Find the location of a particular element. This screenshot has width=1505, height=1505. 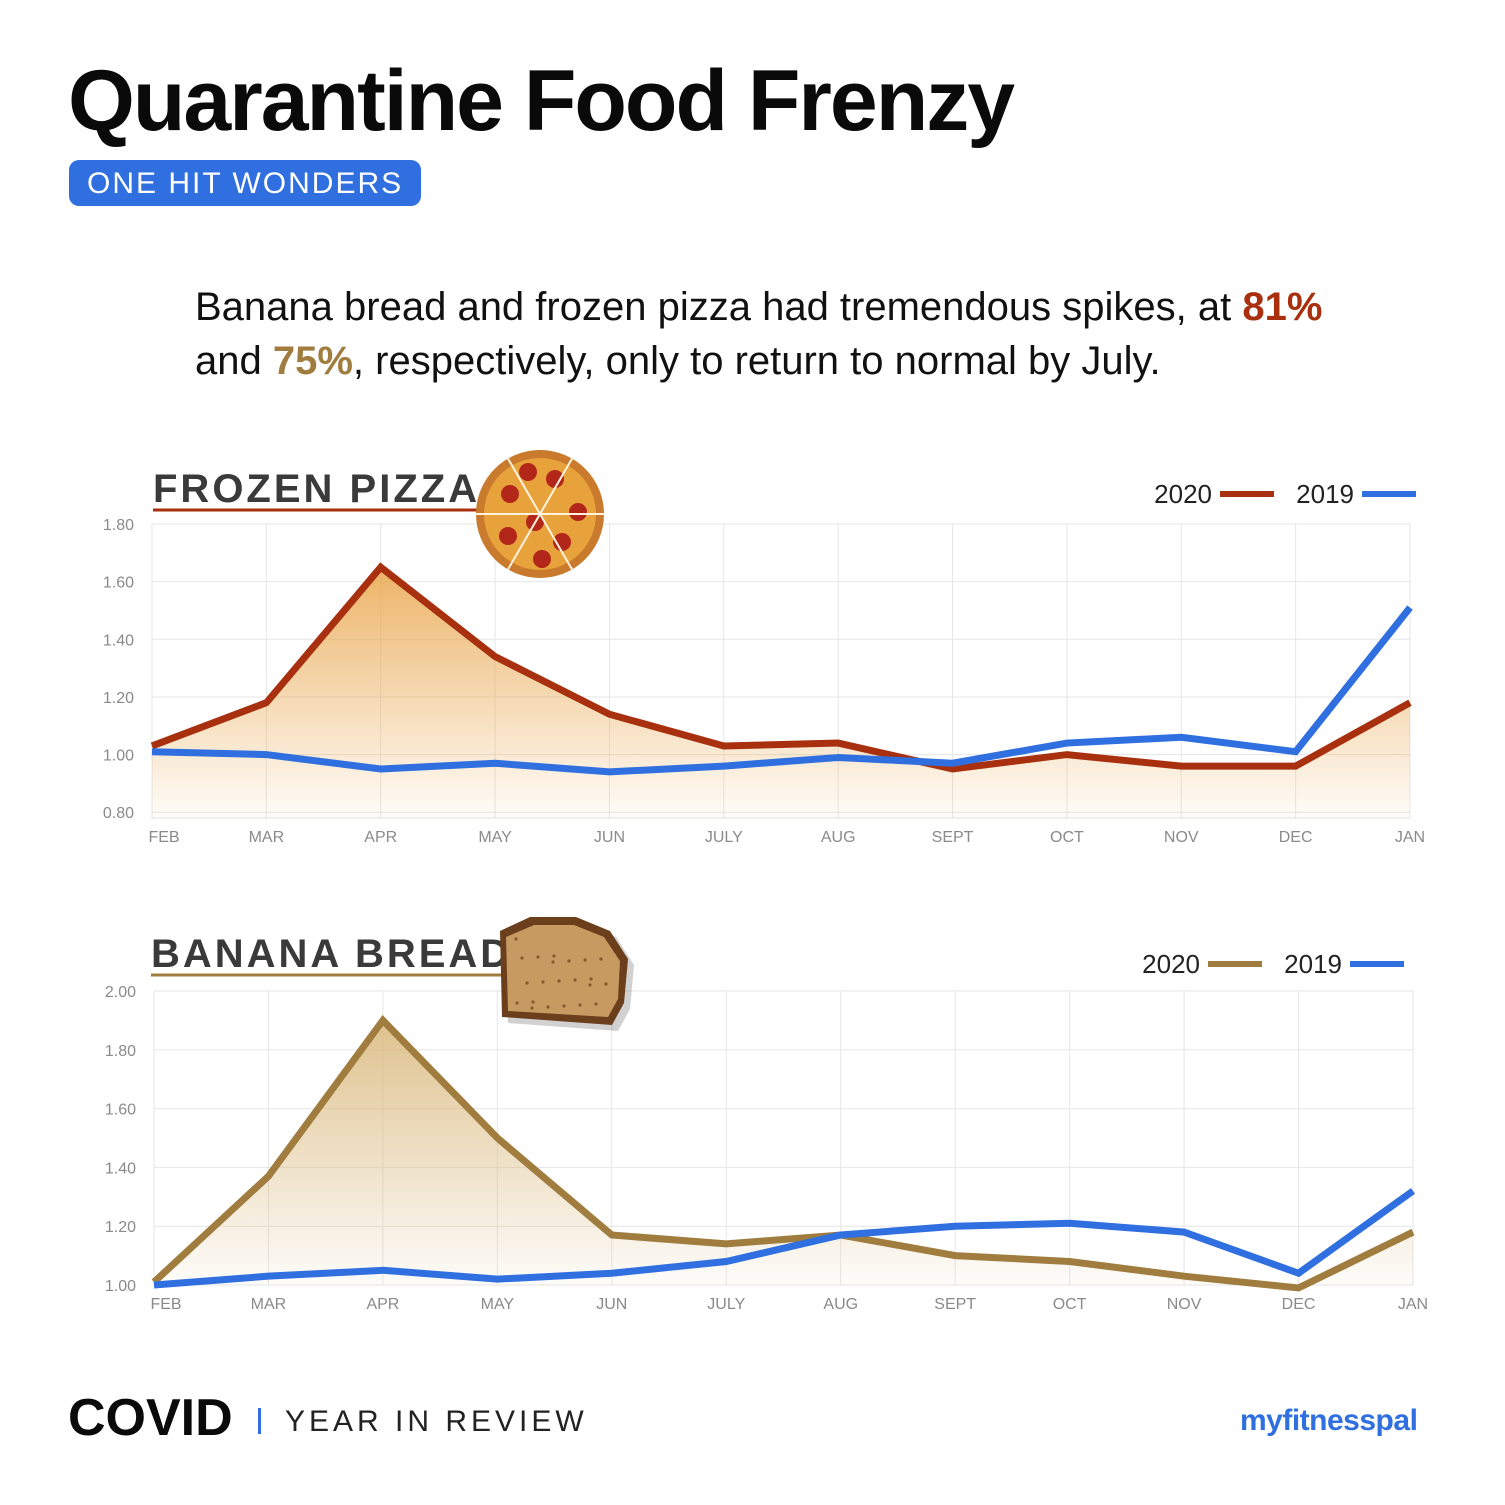

series-2020-line is located at coordinates (781, 667).